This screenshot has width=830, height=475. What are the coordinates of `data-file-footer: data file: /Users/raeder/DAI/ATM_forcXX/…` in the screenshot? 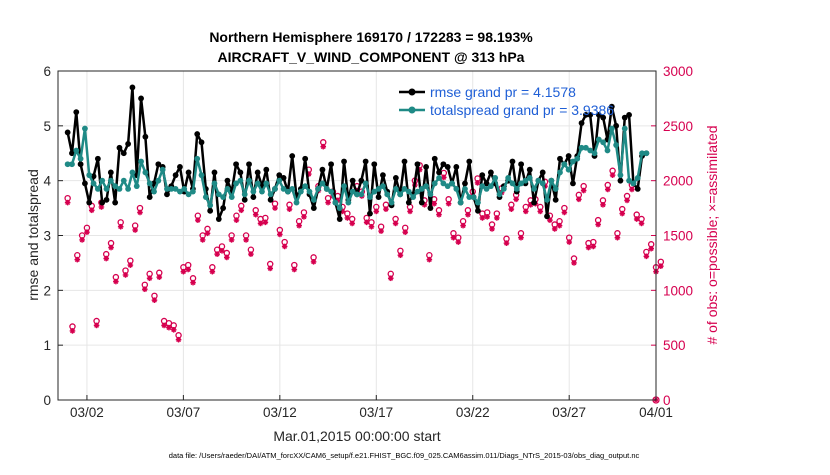 It's located at (404, 455).